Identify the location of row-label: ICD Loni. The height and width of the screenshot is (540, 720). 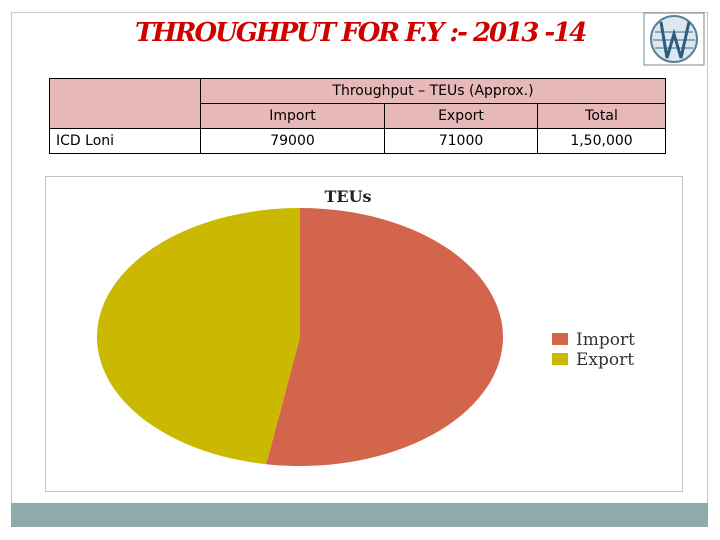
(125, 141).